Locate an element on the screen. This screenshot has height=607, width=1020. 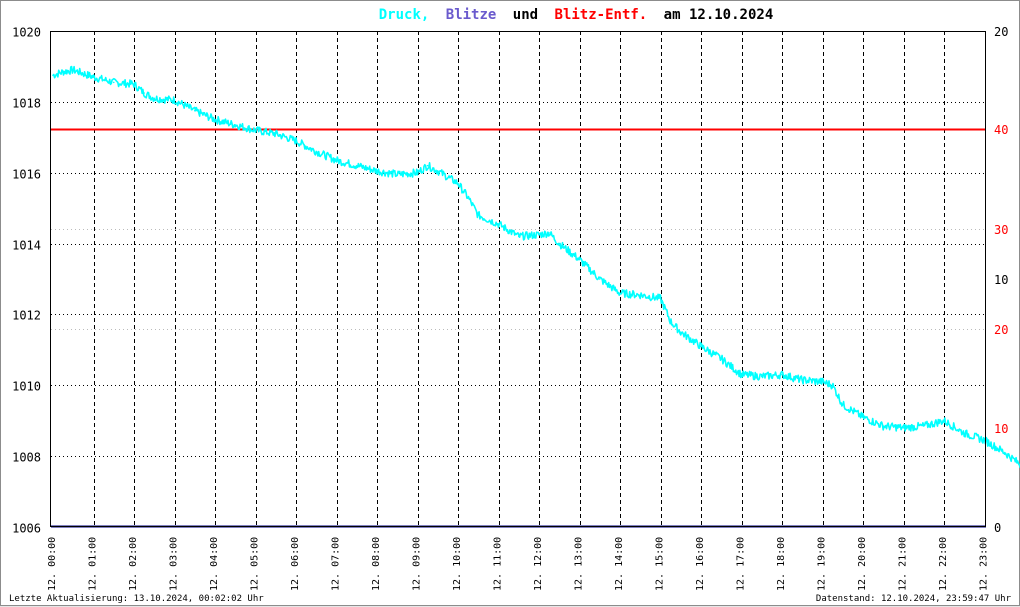
y-left-tick-label: 1016 is located at coordinates (26, 175).